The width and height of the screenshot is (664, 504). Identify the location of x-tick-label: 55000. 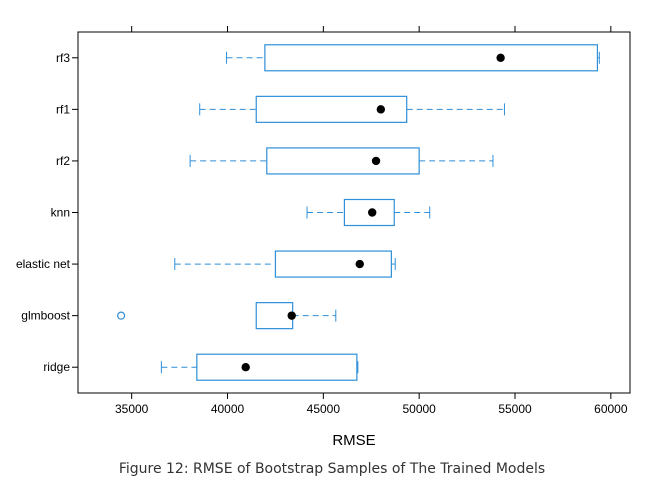
(515, 409).